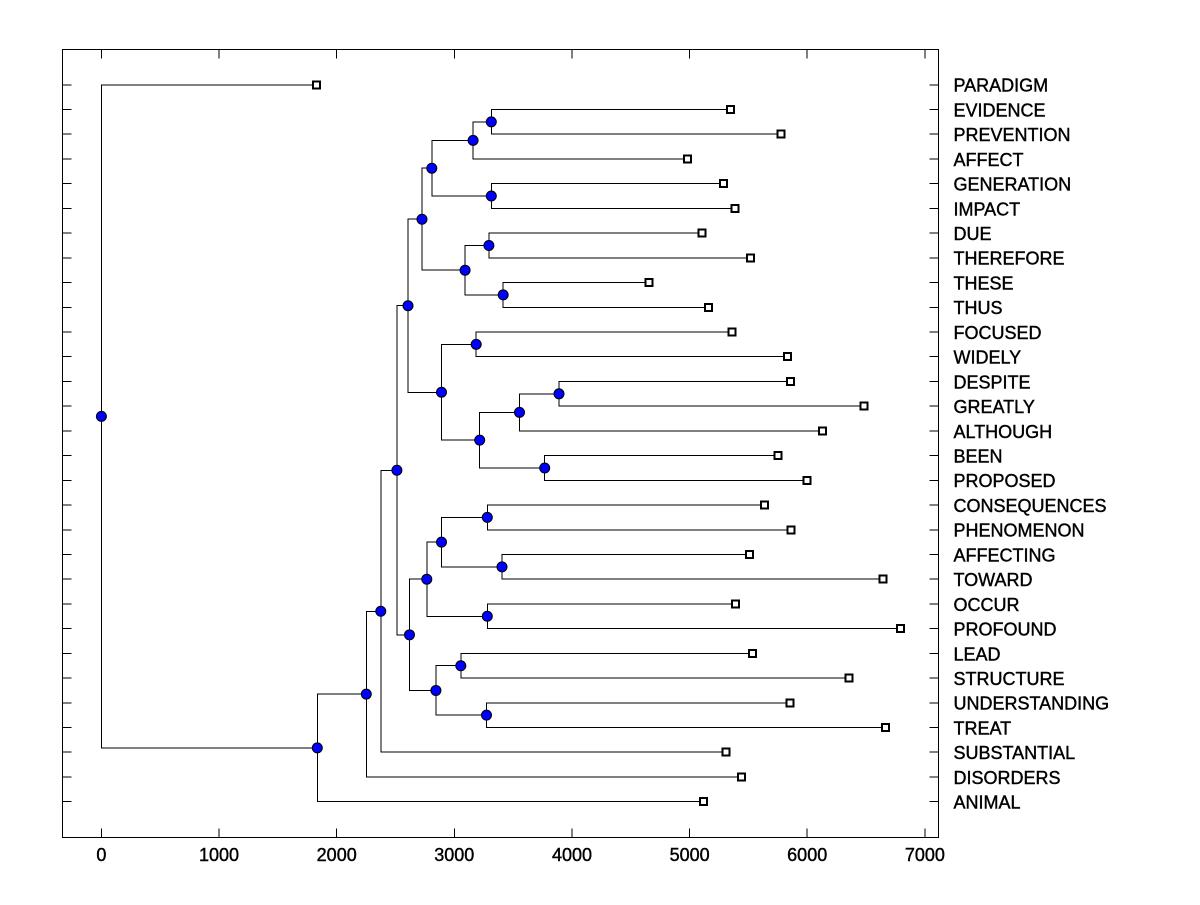  Describe the element at coordinates (219, 855) in the screenshot. I see `svg-text: 1000` at that location.